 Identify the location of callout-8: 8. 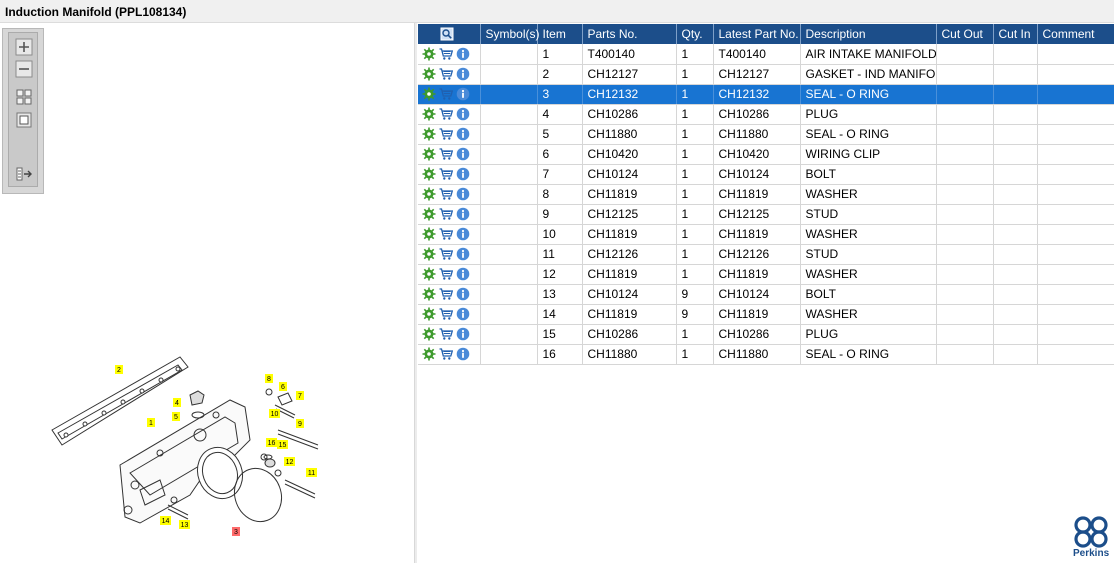
(269, 378).